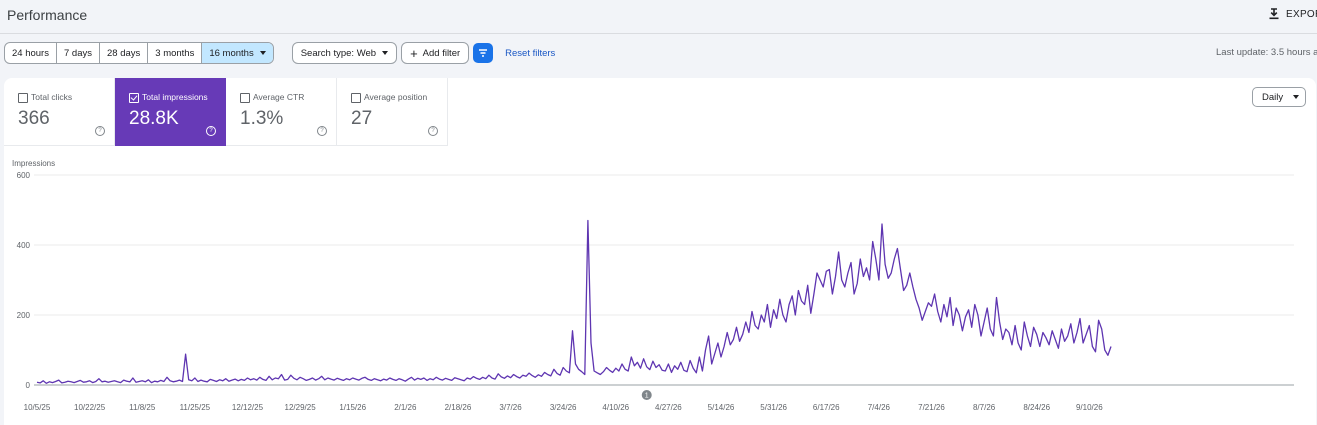 This screenshot has height=425, width=1317. I want to click on x-tick-label: 8/7/26, so click(984, 407).